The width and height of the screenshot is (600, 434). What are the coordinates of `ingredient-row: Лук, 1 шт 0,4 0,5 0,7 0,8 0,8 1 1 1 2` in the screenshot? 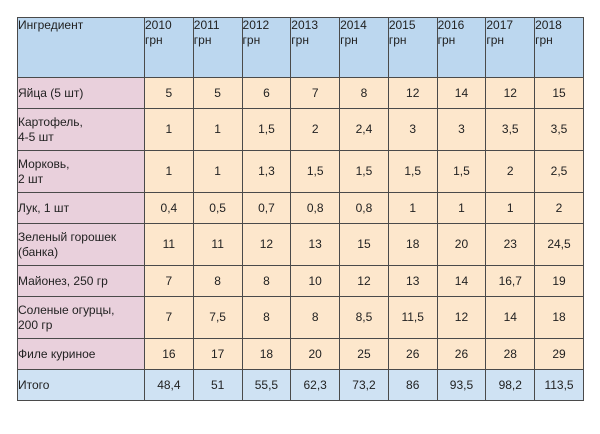 It's located at (300, 208).